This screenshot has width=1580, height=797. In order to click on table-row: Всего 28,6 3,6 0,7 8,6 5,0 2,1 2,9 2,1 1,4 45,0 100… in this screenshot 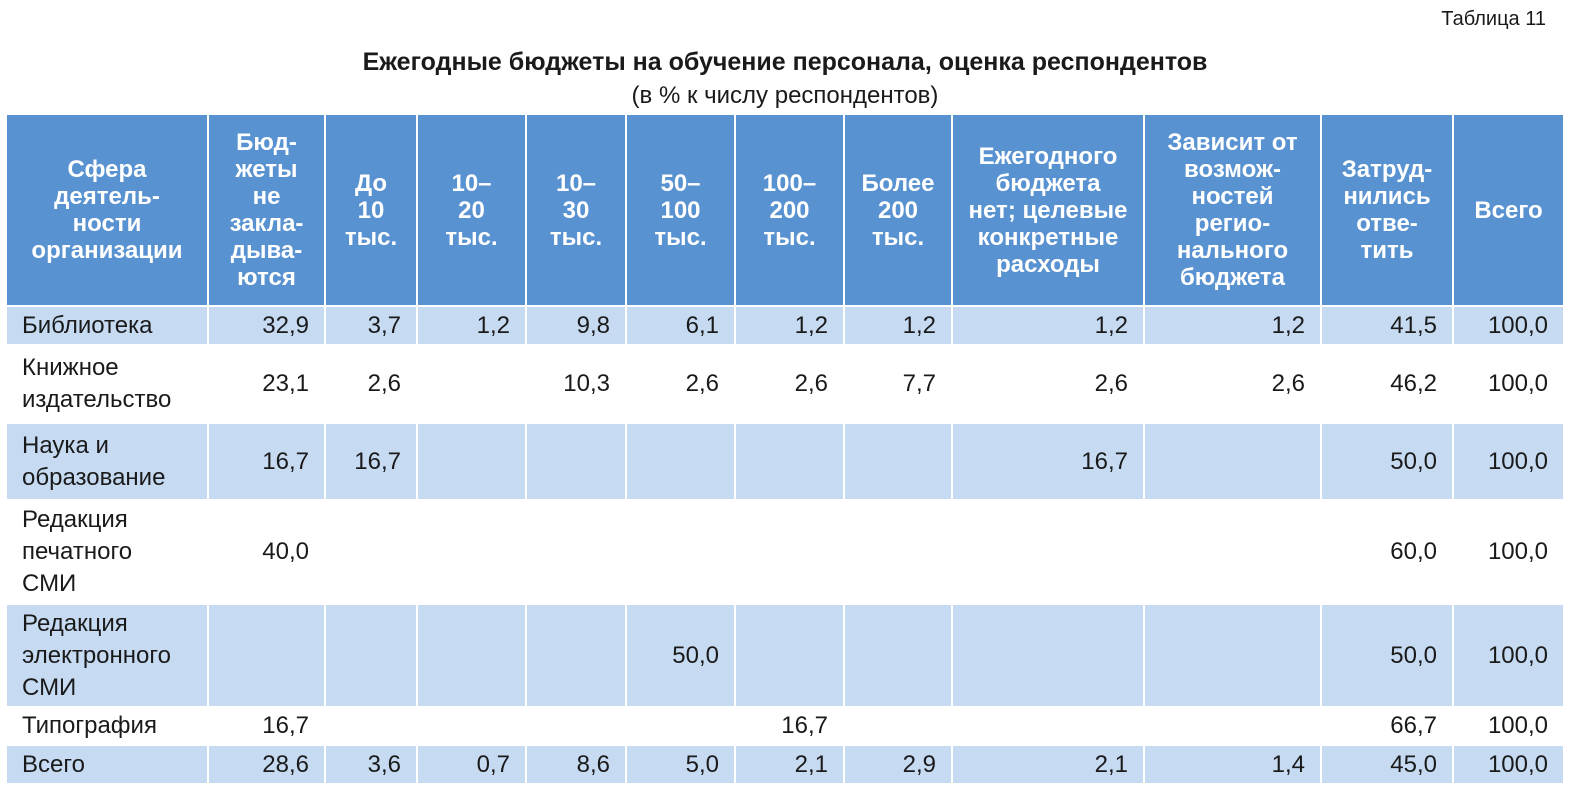, I will do `click(785, 764)`.